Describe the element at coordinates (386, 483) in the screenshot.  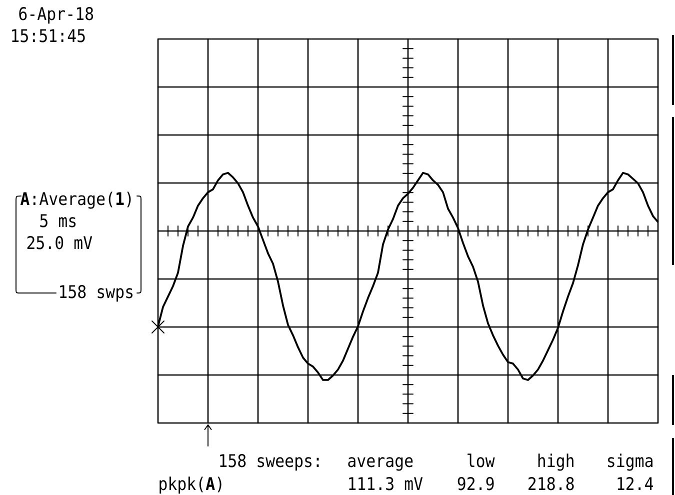
I see `text: 111.3 mV` at that location.